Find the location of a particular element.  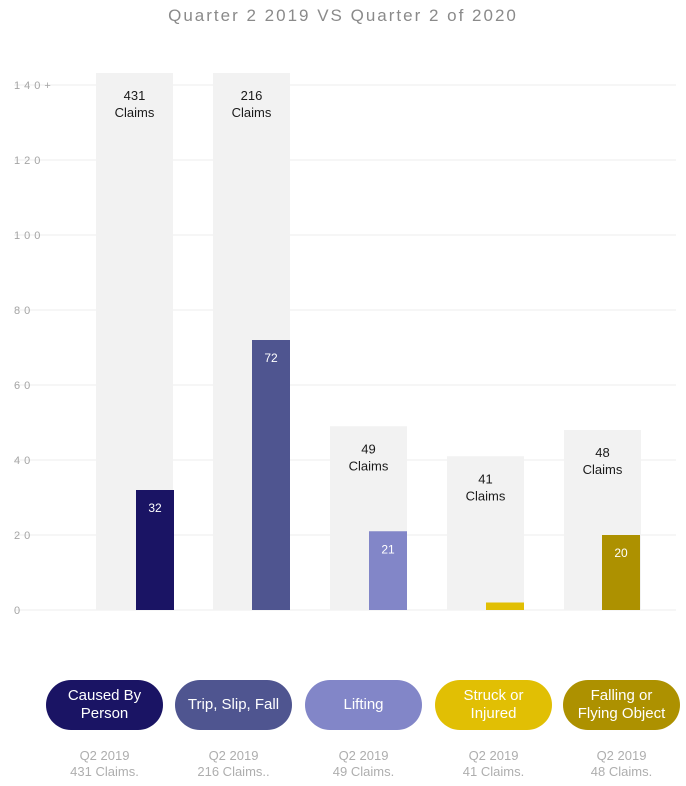

q2-2019-caption: Q2 2019 431 Claims. is located at coordinates (104, 764).